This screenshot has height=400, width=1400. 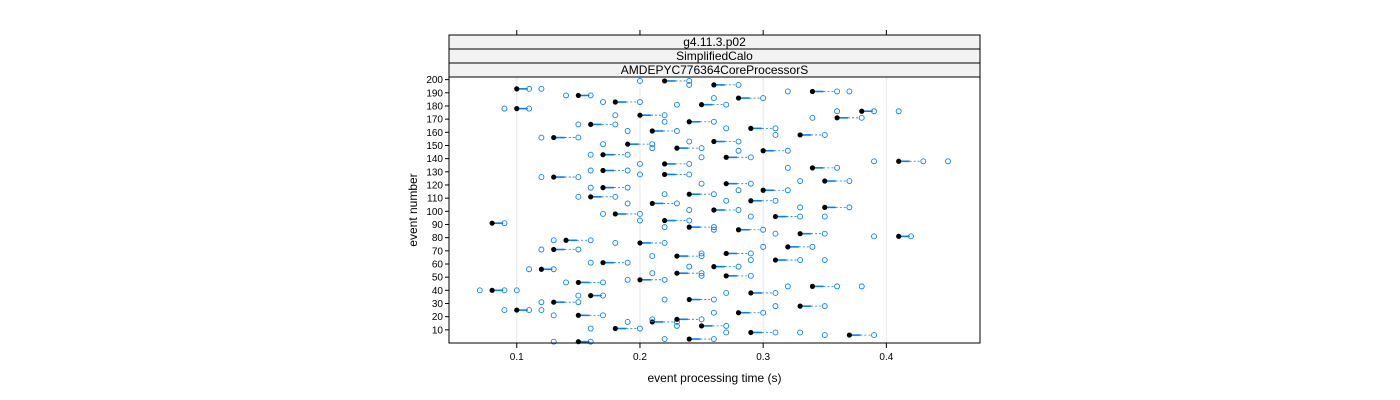 I want to click on y-tick-label: 200, so click(x=434, y=80).